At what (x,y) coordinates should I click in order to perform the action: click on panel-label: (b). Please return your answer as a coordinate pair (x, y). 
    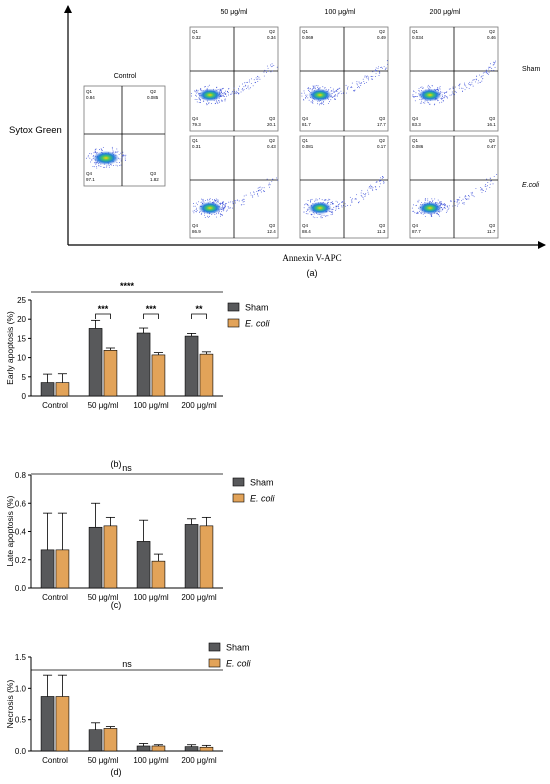
    Looking at the image, I should click on (116, 464).